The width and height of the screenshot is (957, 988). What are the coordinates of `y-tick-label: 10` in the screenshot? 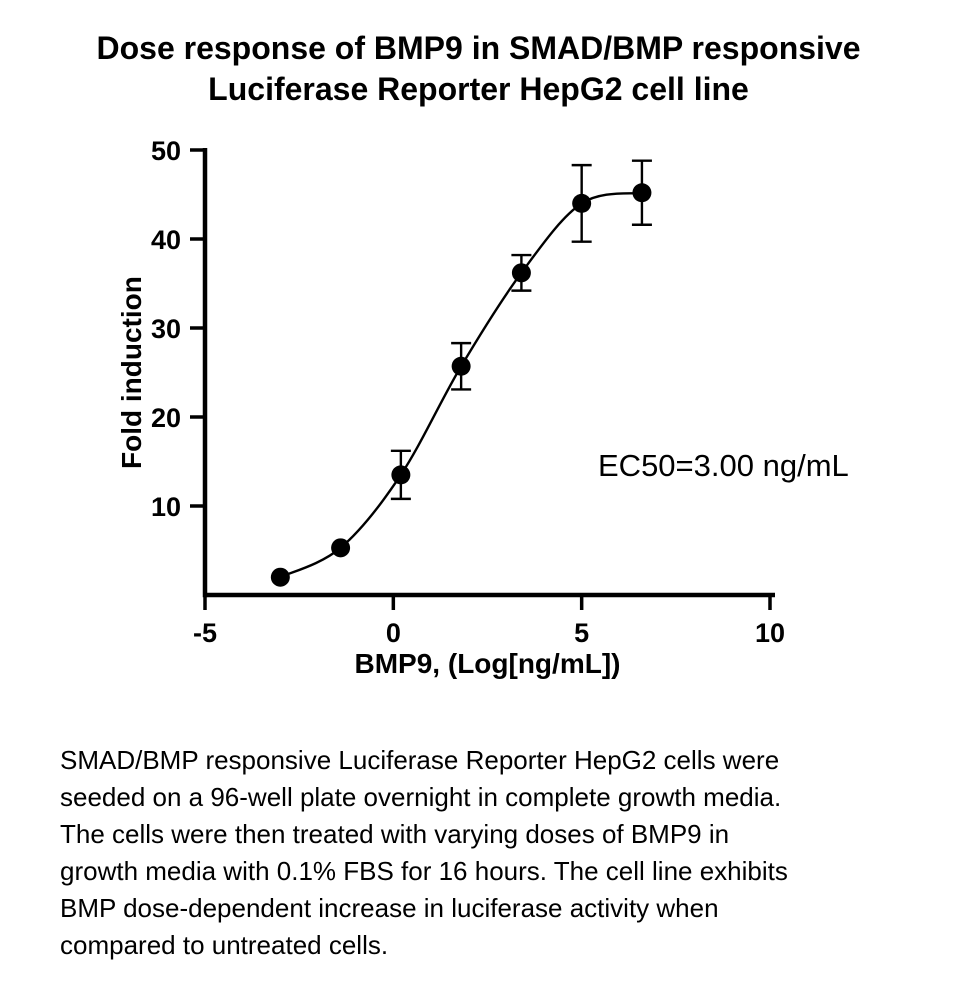 It's located at (166, 507).